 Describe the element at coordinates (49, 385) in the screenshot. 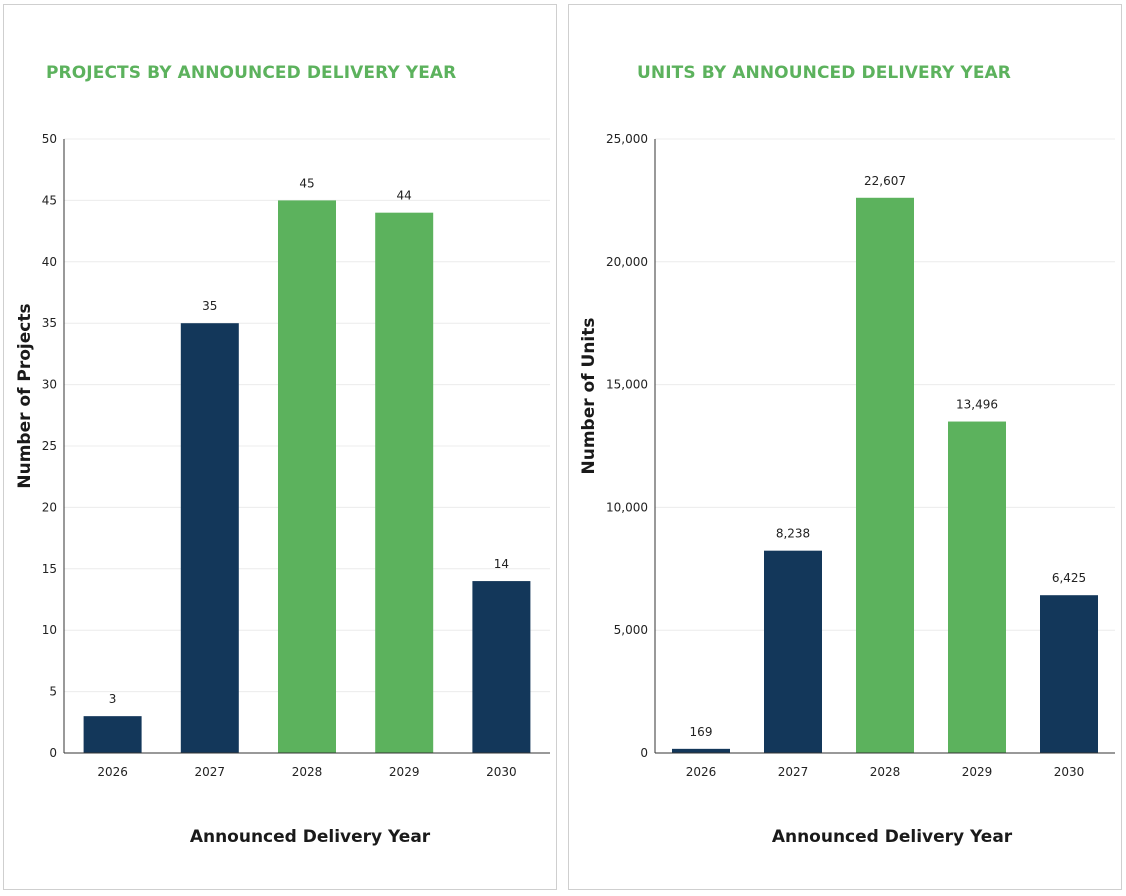

I see `y-tick-label: 30` at that location.